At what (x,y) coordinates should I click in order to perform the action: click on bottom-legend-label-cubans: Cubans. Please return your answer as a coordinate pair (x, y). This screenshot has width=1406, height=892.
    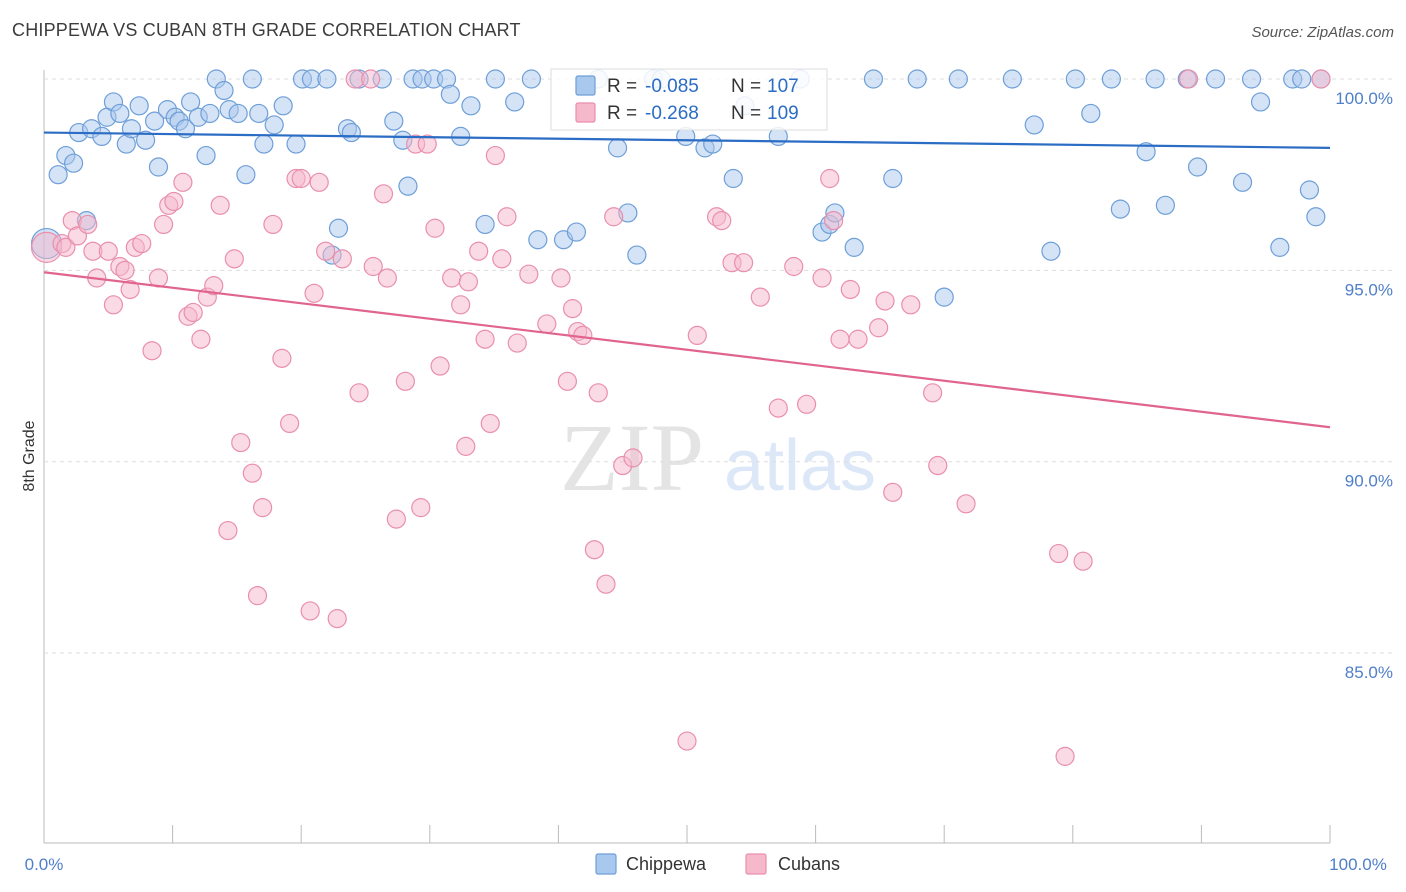
    Looking at the image, I should click on (809, 864).